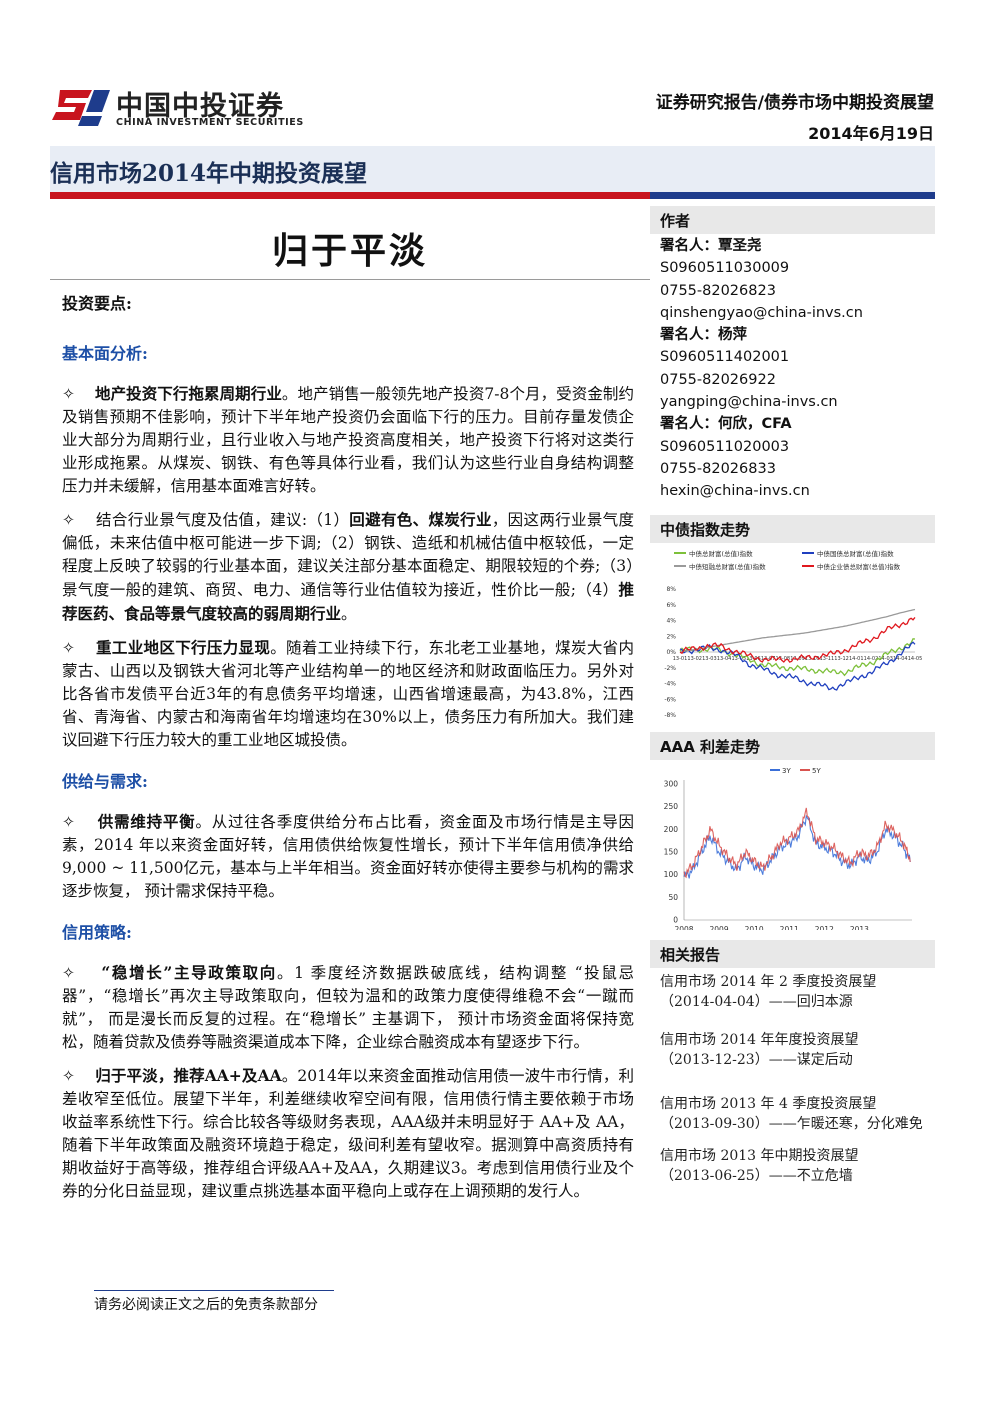  I want to click on author-phone: 0755-82026922, so click(718, 379).